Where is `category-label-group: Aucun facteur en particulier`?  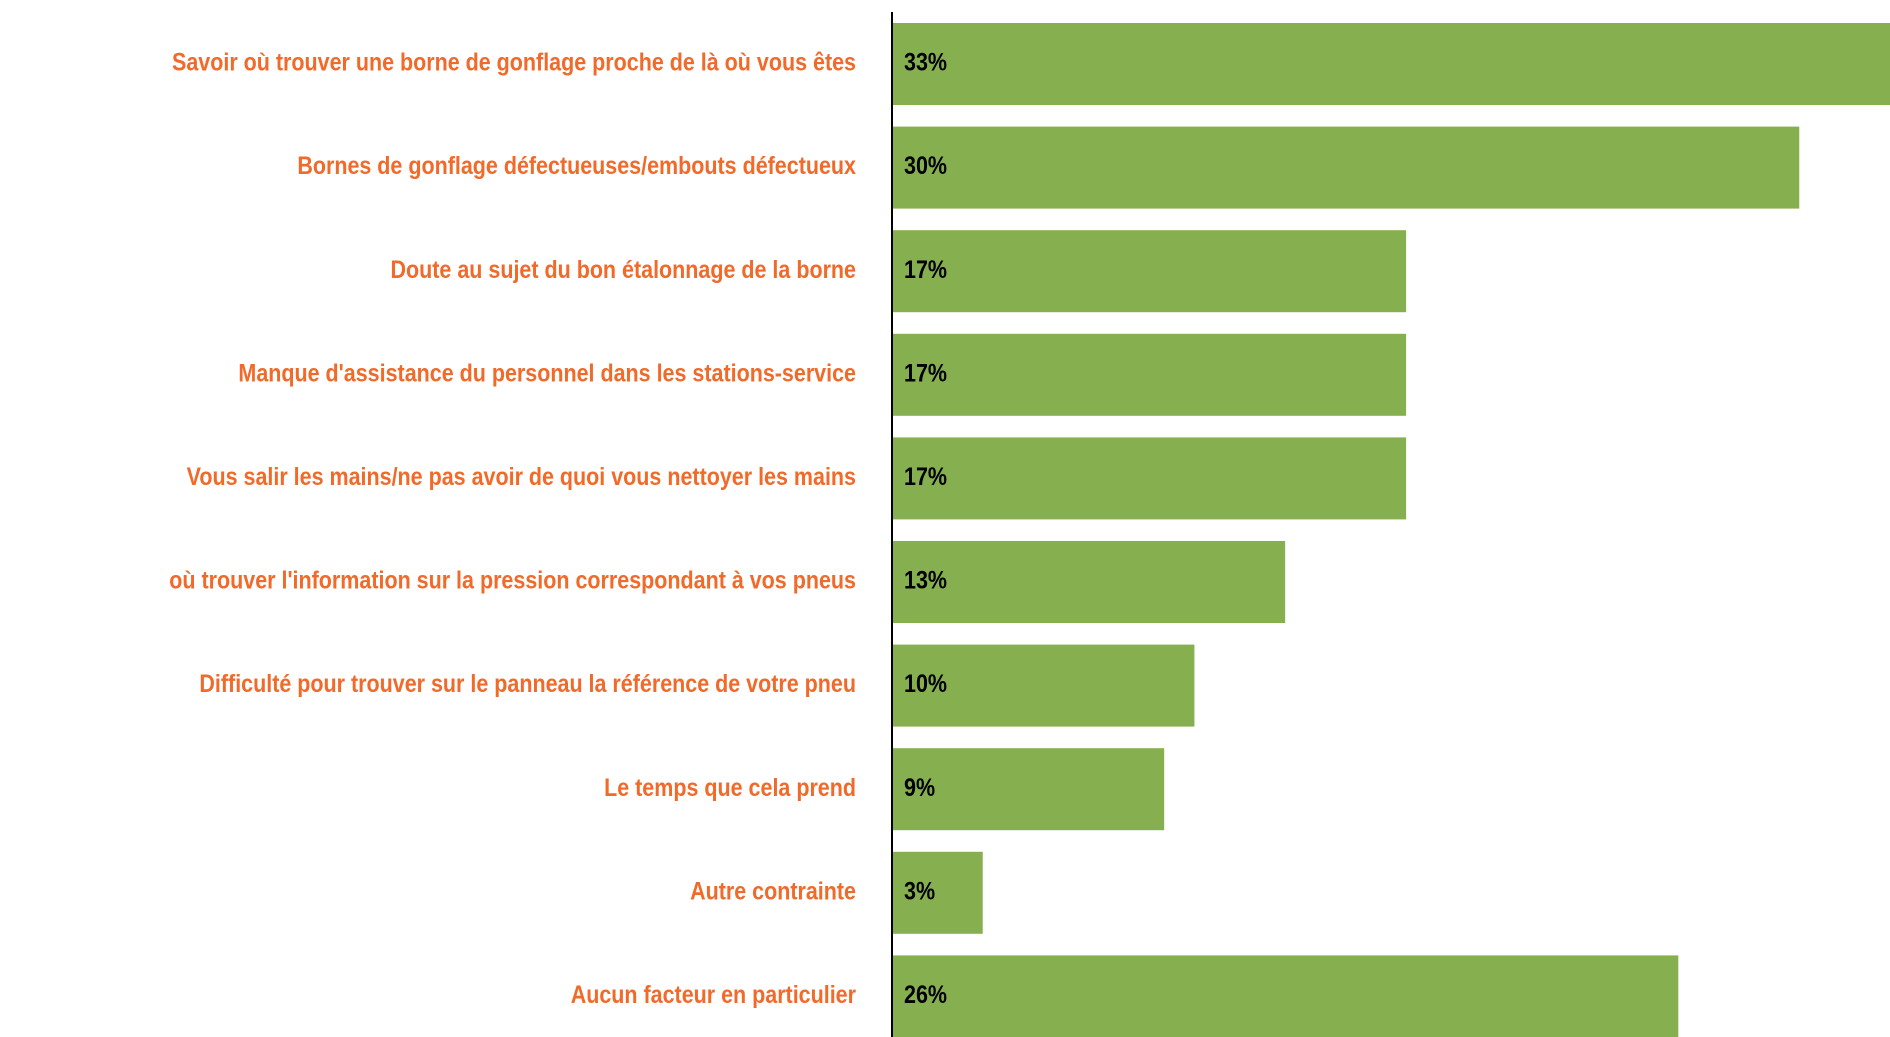
category-label-group: Aucun facteur en particulier is located at coordinates (713, 994).